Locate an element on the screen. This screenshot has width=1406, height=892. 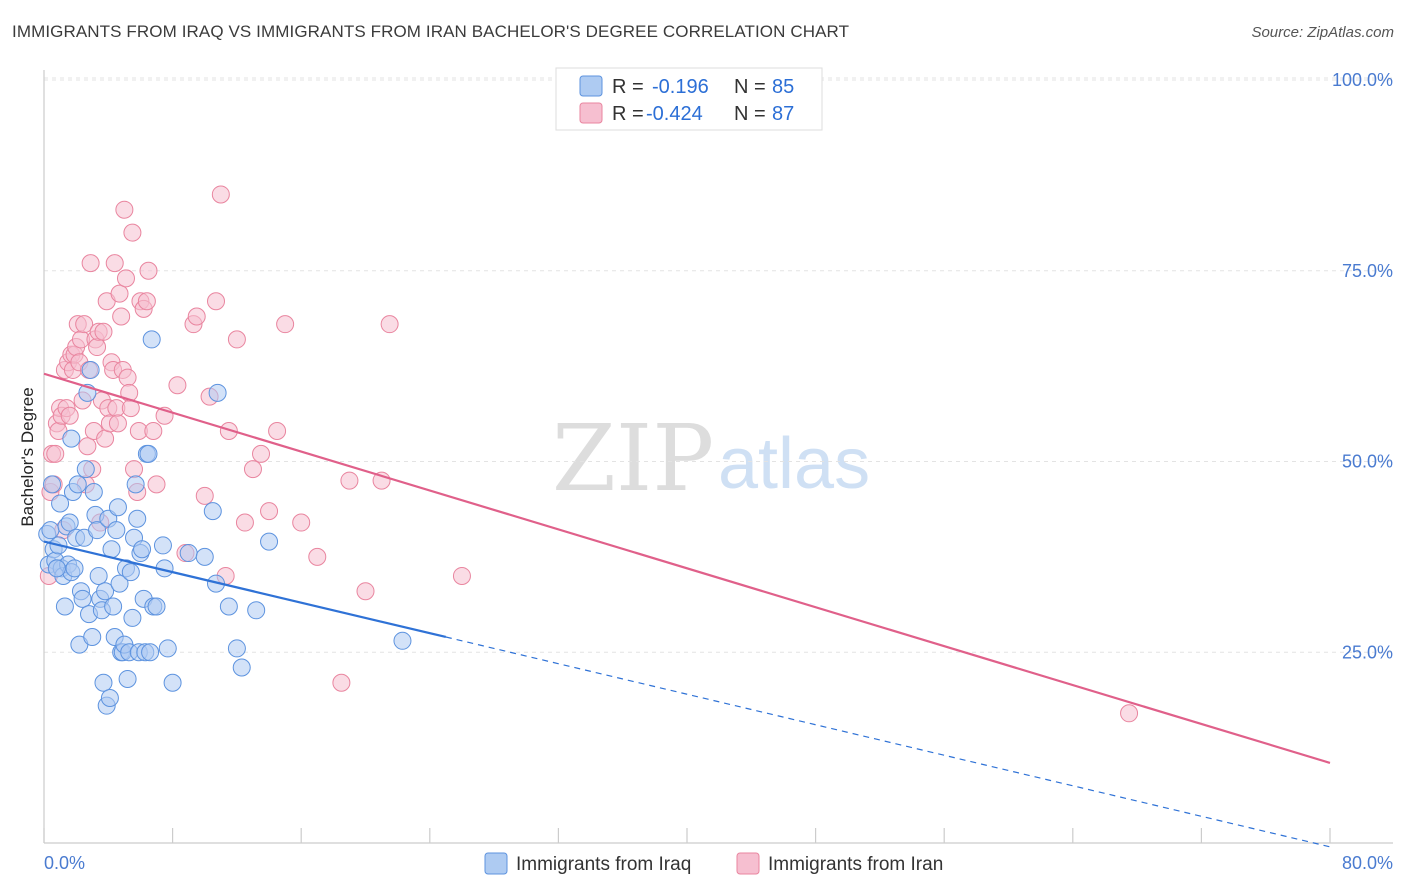
y-tick-label: 100.0% is located at coordinates (1362, 80).